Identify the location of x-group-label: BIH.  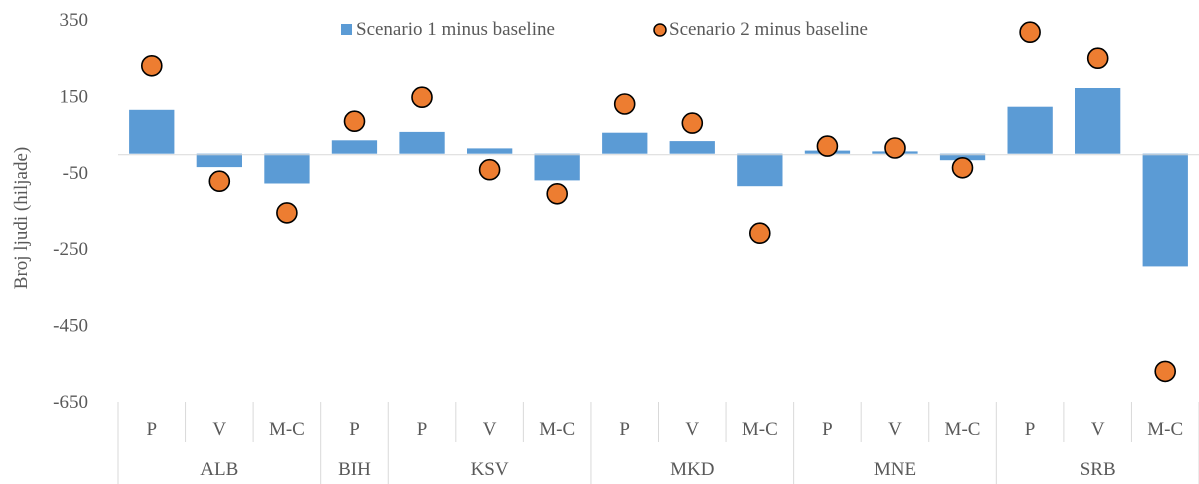
(354, 469).